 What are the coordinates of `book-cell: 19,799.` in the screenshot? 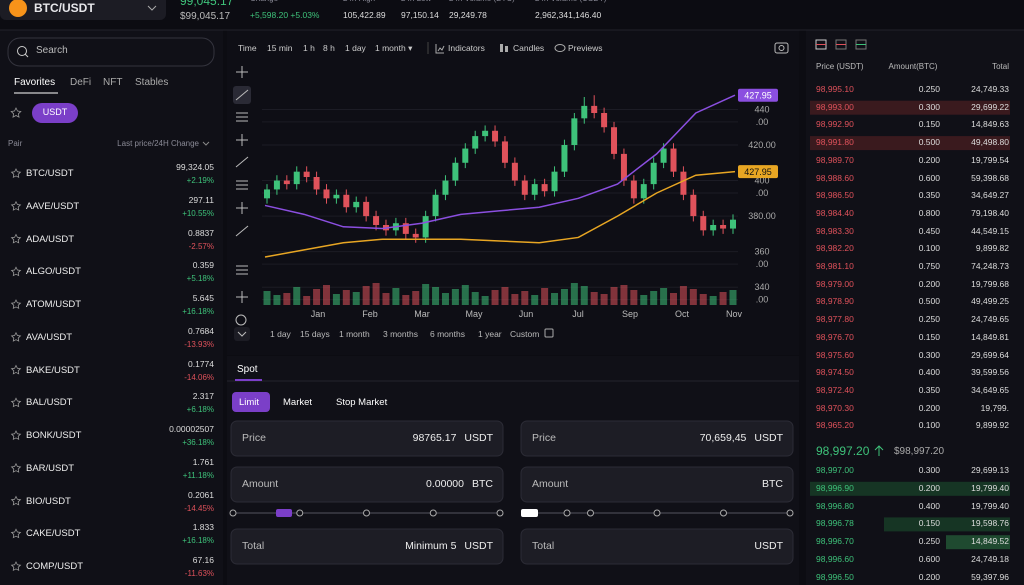 It's located at (994, 407).